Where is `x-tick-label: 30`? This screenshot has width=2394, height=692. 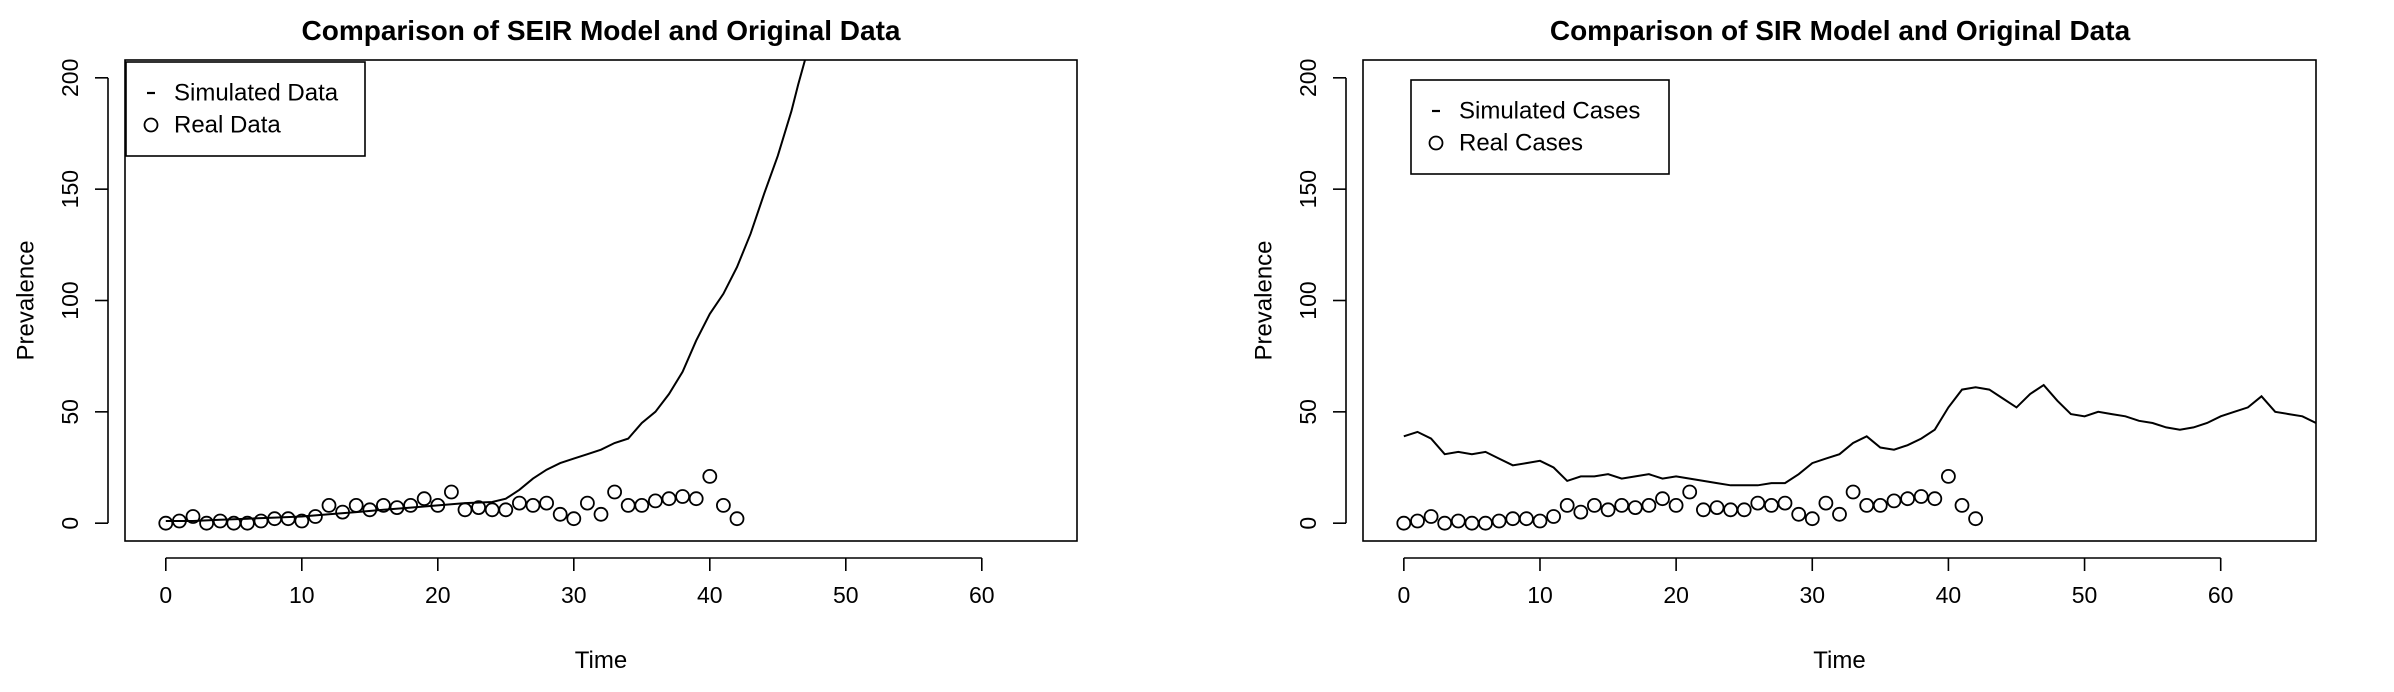
x-tick-label: 30 is located at coordinates (574, 595).